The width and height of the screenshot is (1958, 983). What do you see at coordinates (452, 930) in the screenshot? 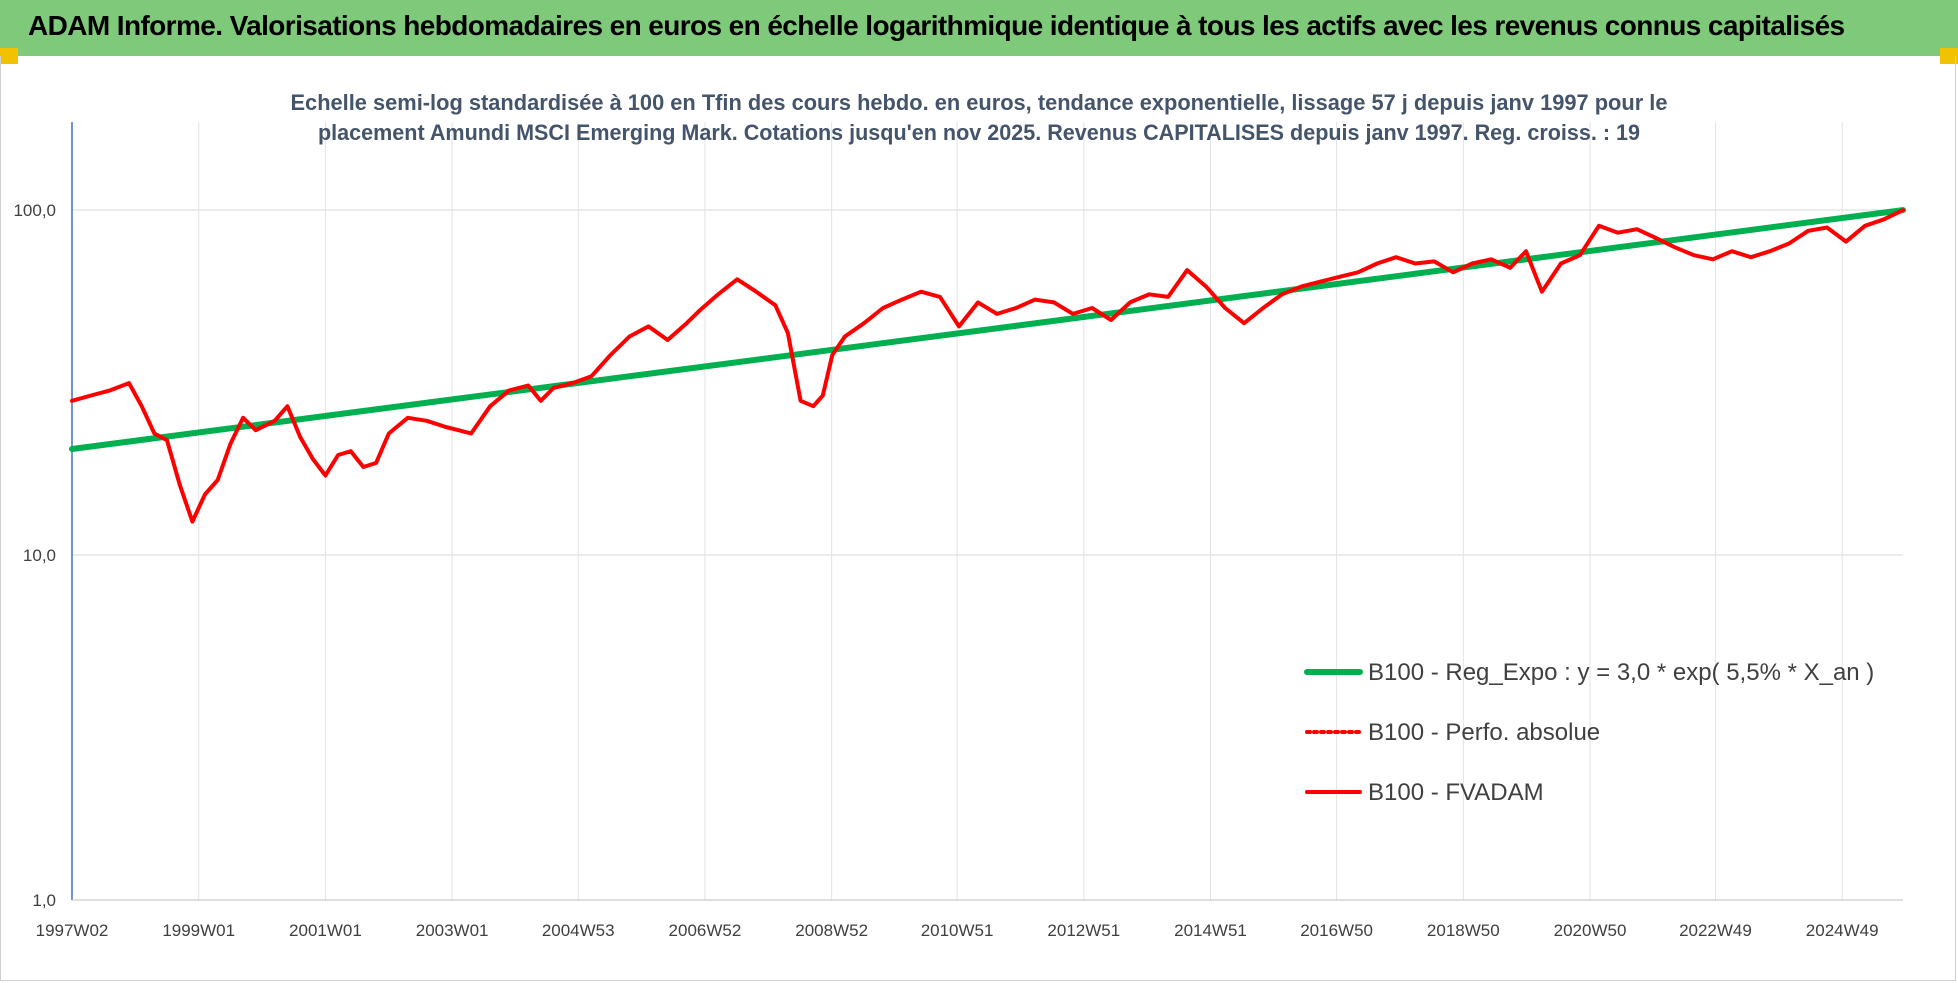
I see `x-tick-label: 2003W01` at bounding box center [452, 930].